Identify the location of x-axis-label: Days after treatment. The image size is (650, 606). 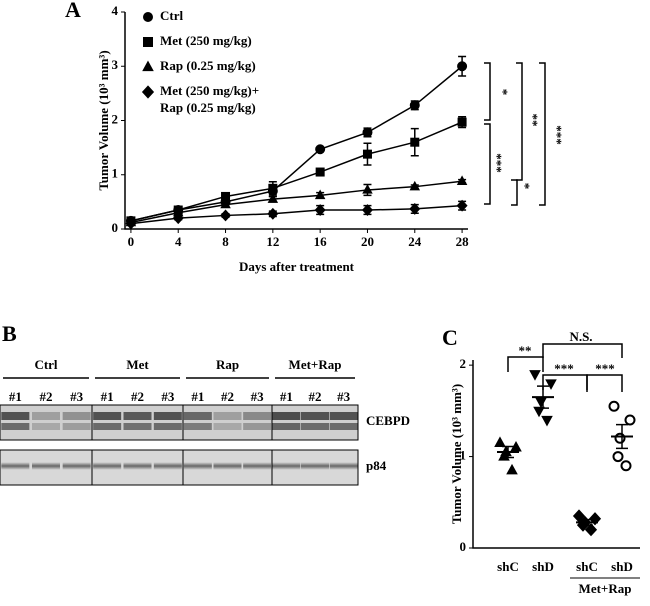
(297, 266).